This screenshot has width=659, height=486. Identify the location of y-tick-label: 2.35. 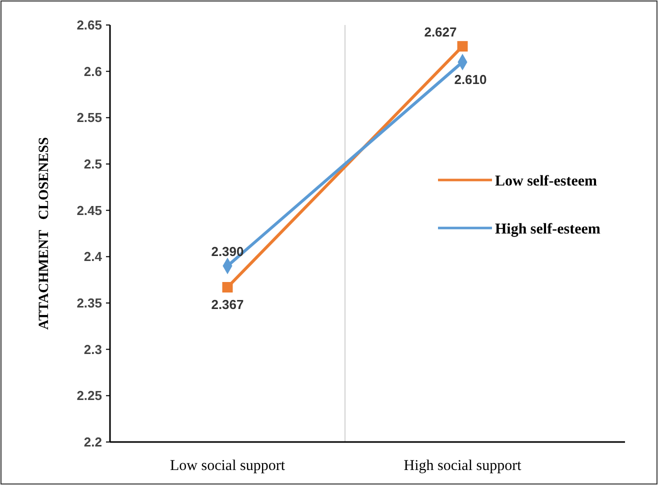
(89, 303).